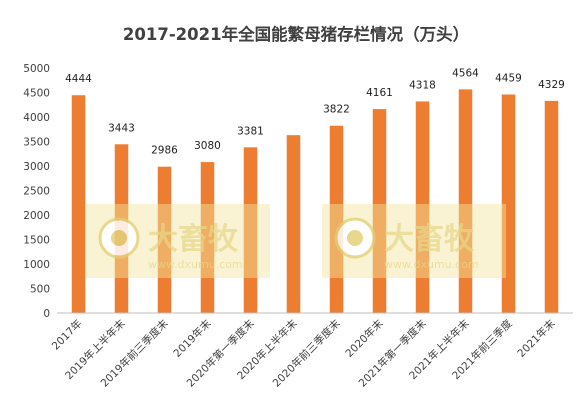 This screenshot has width=588, height=414. What do you see at coordinates (78, 79) in the screenshot?
I see `data-label: 4444` at bounding box center [78, 79].